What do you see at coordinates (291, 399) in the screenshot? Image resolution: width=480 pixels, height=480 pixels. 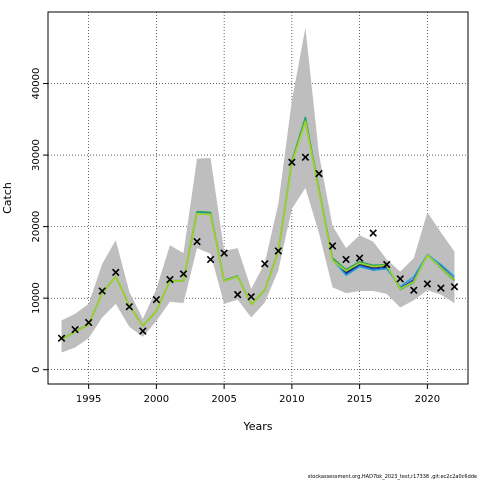 I see `x-tick-label-3: 2010` at bounding box center [291, 399].